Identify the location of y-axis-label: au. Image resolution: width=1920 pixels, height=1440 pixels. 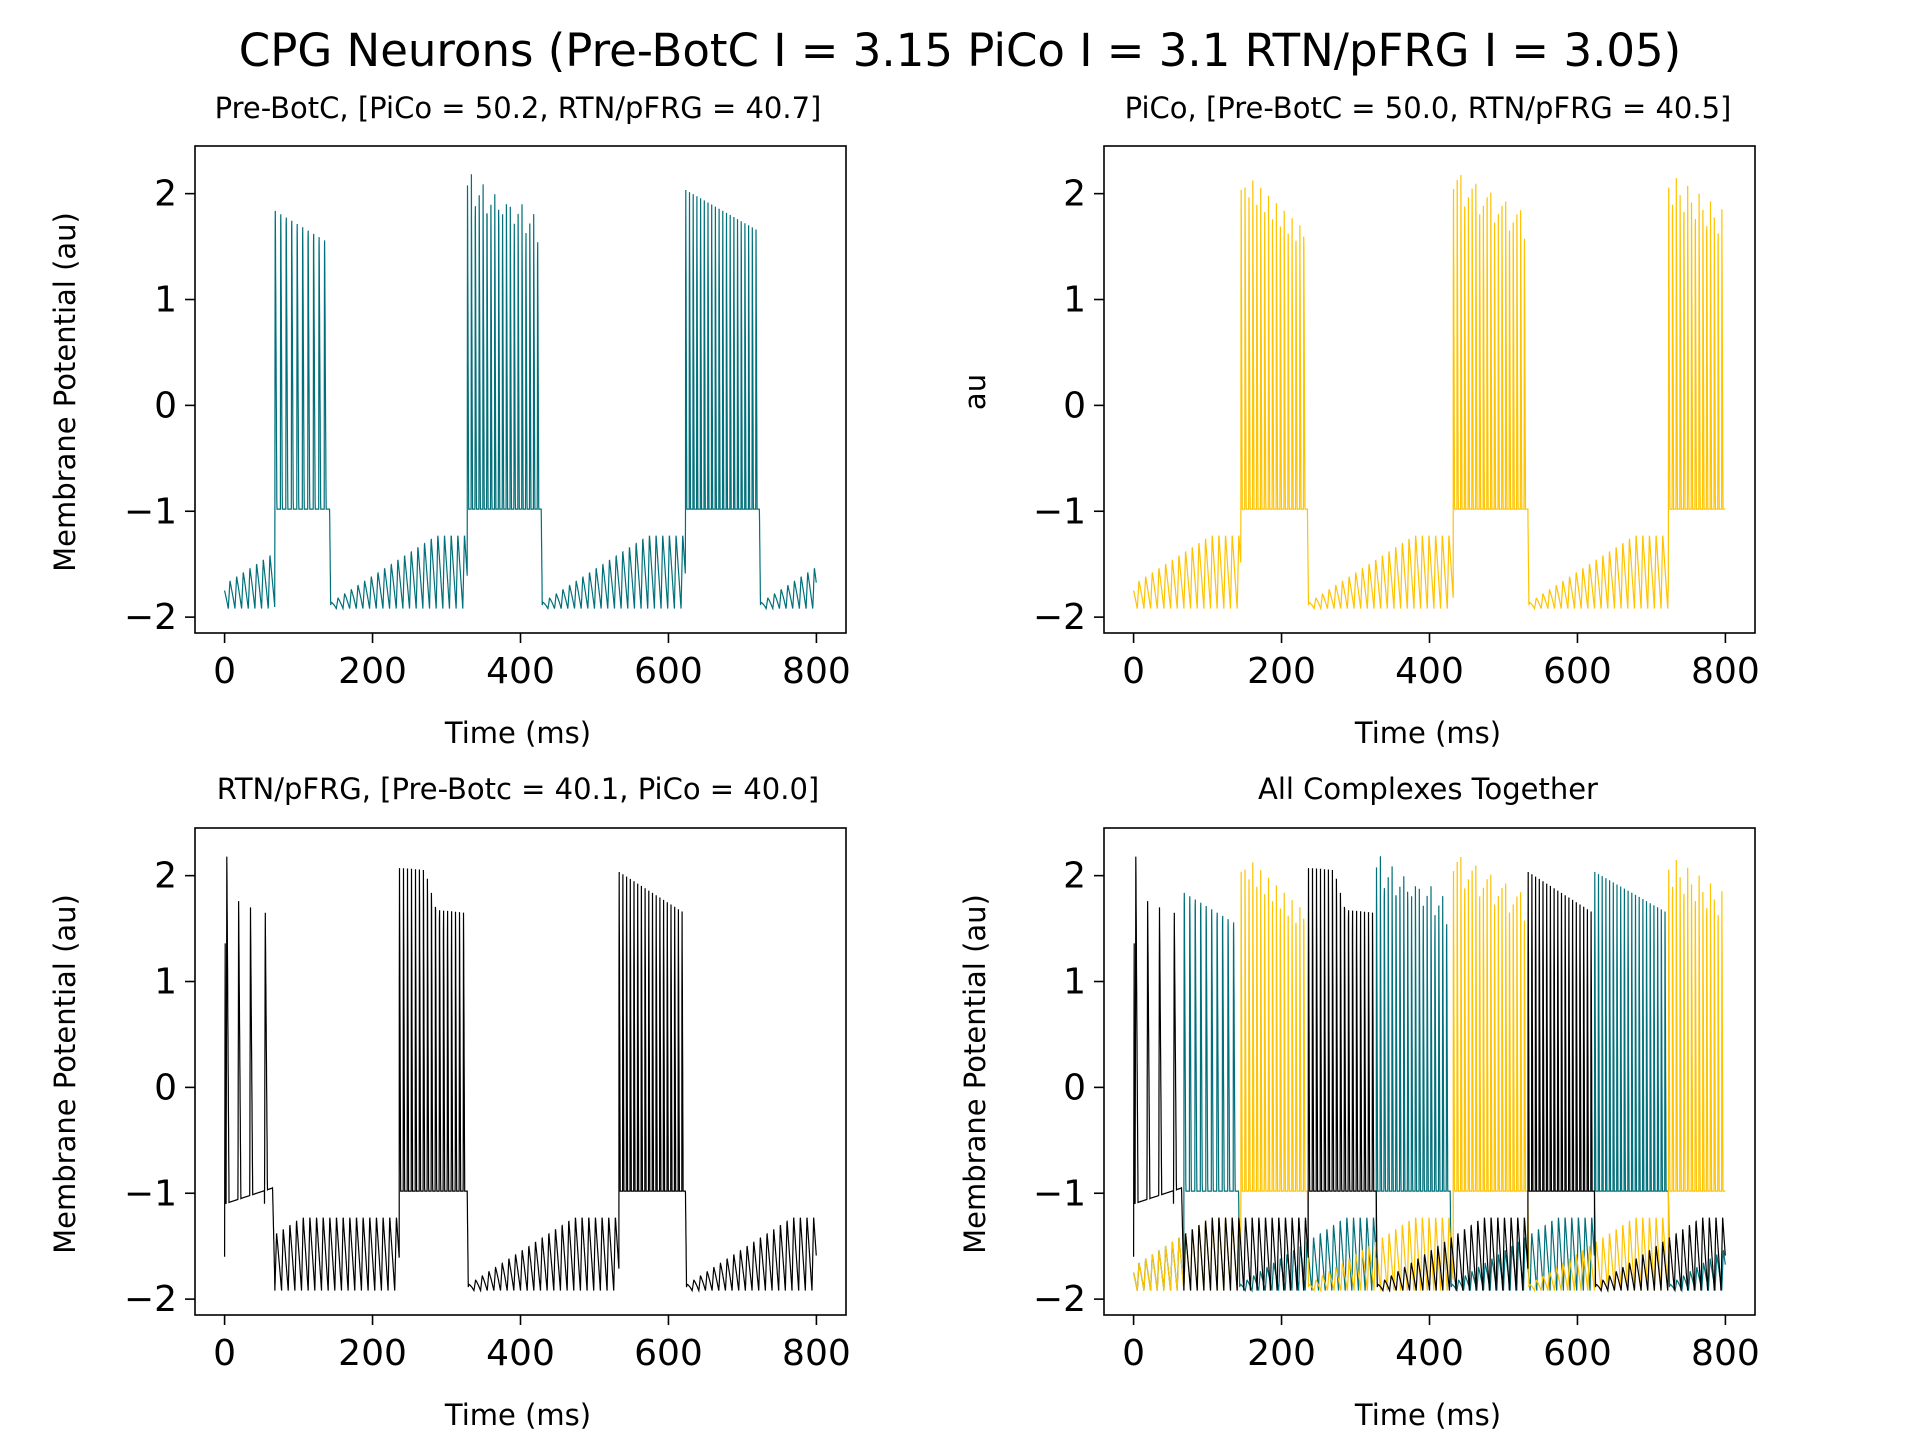
(975, 392).